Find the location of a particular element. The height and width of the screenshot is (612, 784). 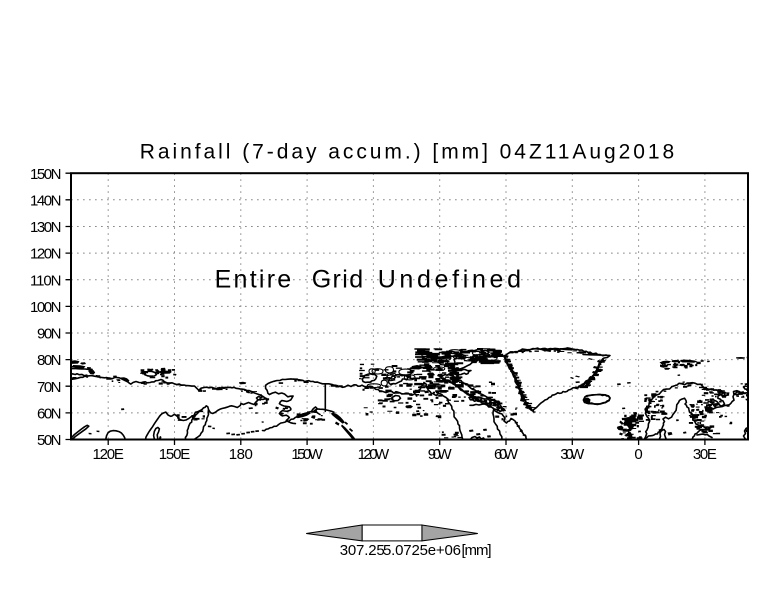

svg-text: 140N is located at coordinates (46, 200).